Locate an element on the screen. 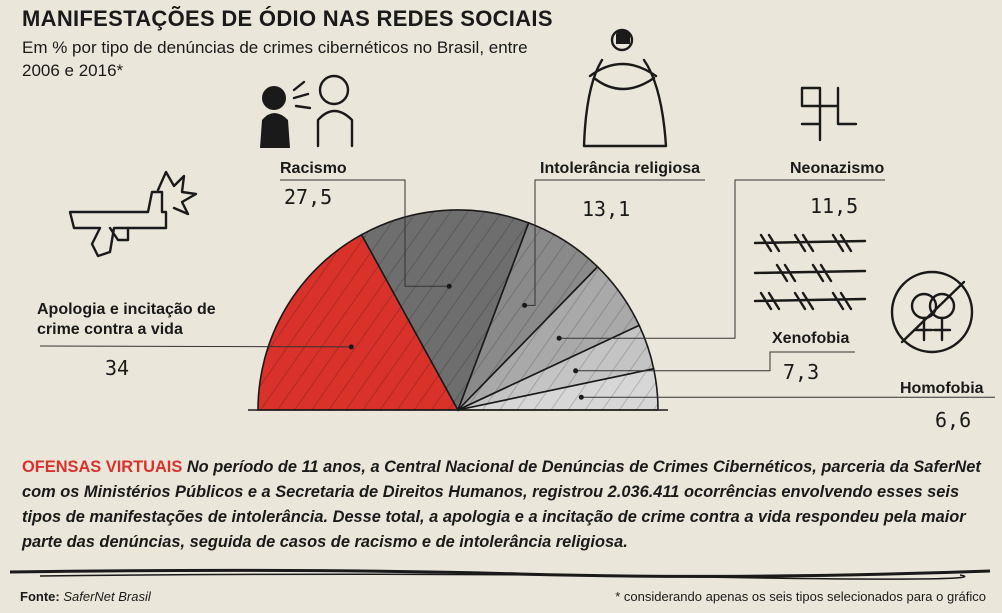 The height and width of the screenshot is (613, 1002). slice-texture-xenofobia is located at coordinates (556, 367).